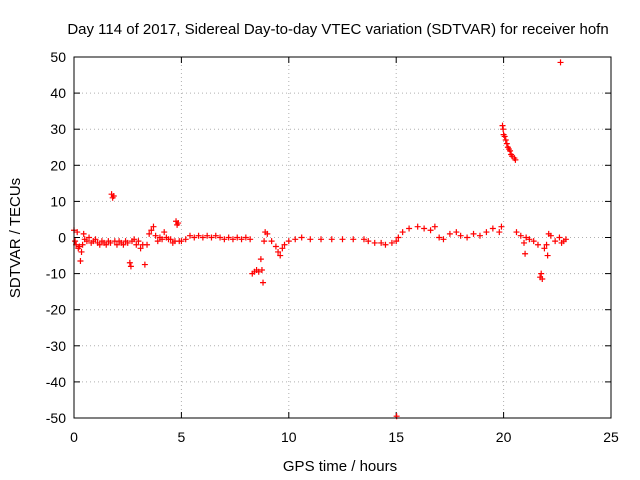 The width and height of the screenshot is (640, 480). What do you see at coordinates (289, 437) in the screenshot?
I see `x-tick-label: 10` at bounding box center [289, 437].